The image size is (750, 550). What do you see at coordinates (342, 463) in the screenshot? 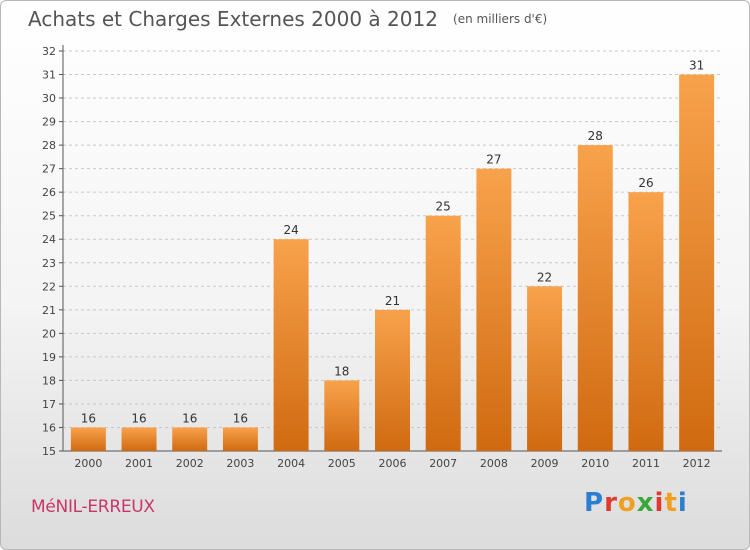
I see `x-tick-label-2005: 2005` at bounding box center [342, 463].